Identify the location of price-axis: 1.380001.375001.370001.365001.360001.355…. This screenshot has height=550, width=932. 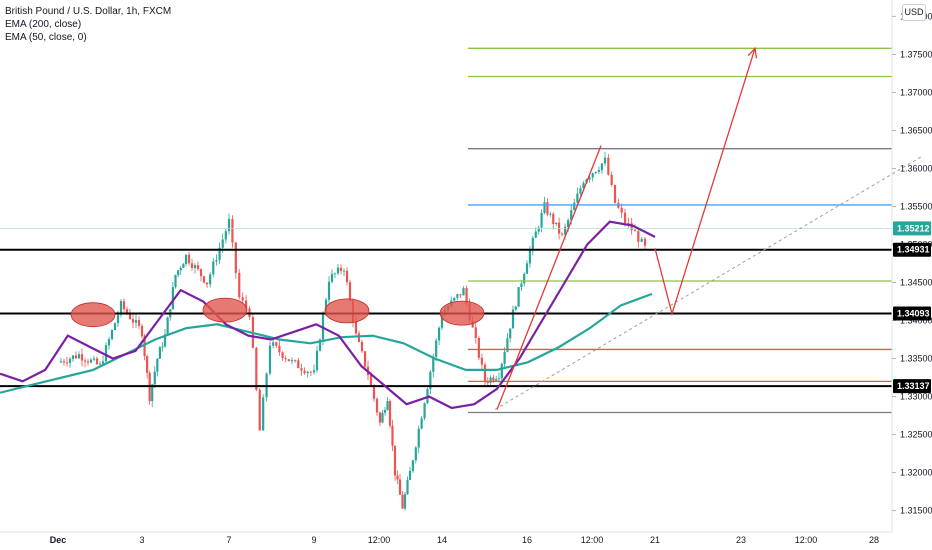
(911, 266).